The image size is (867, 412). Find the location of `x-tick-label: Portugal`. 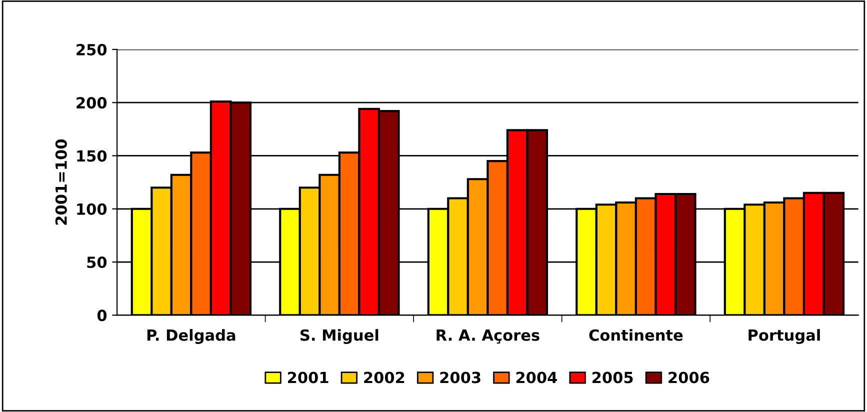

x-tick-label: Portugal is located at coordinates (784, 336).